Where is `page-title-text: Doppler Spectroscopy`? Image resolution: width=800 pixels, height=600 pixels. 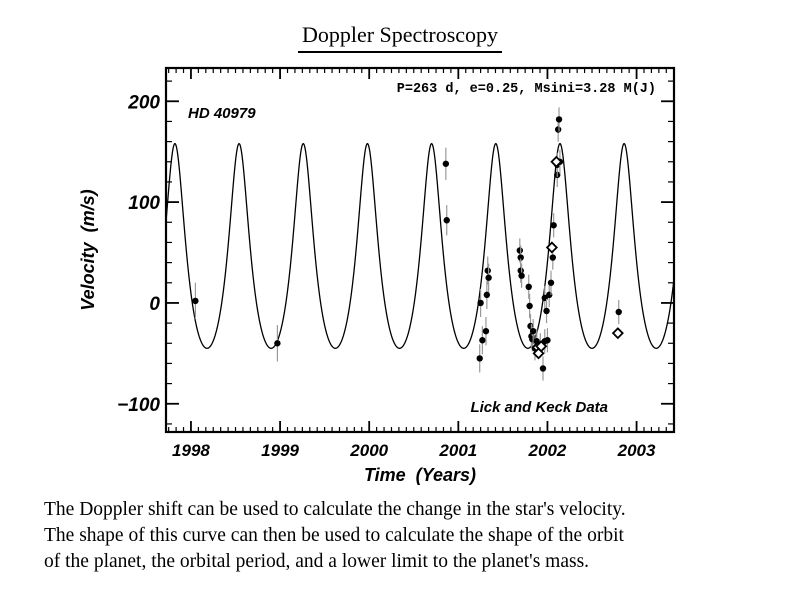
page-title-text: Doppler Spectroscopy is located at coordinates (400, 37).